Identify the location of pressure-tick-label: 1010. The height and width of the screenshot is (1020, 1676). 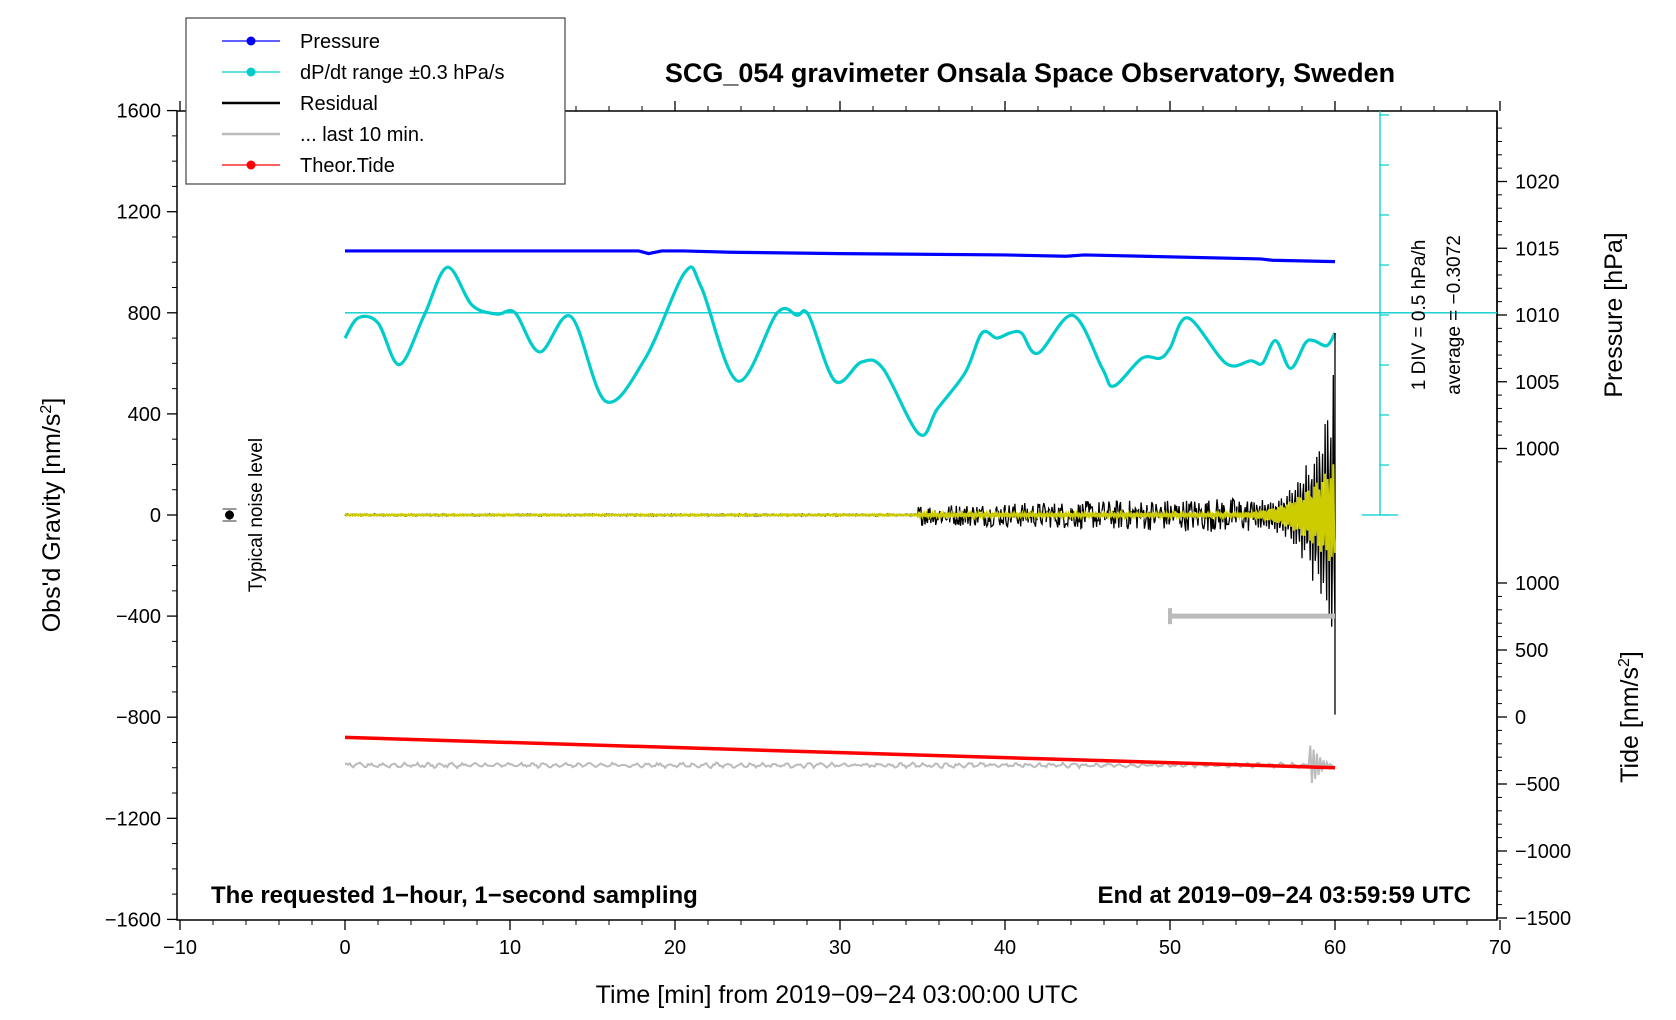
(1537, 316).